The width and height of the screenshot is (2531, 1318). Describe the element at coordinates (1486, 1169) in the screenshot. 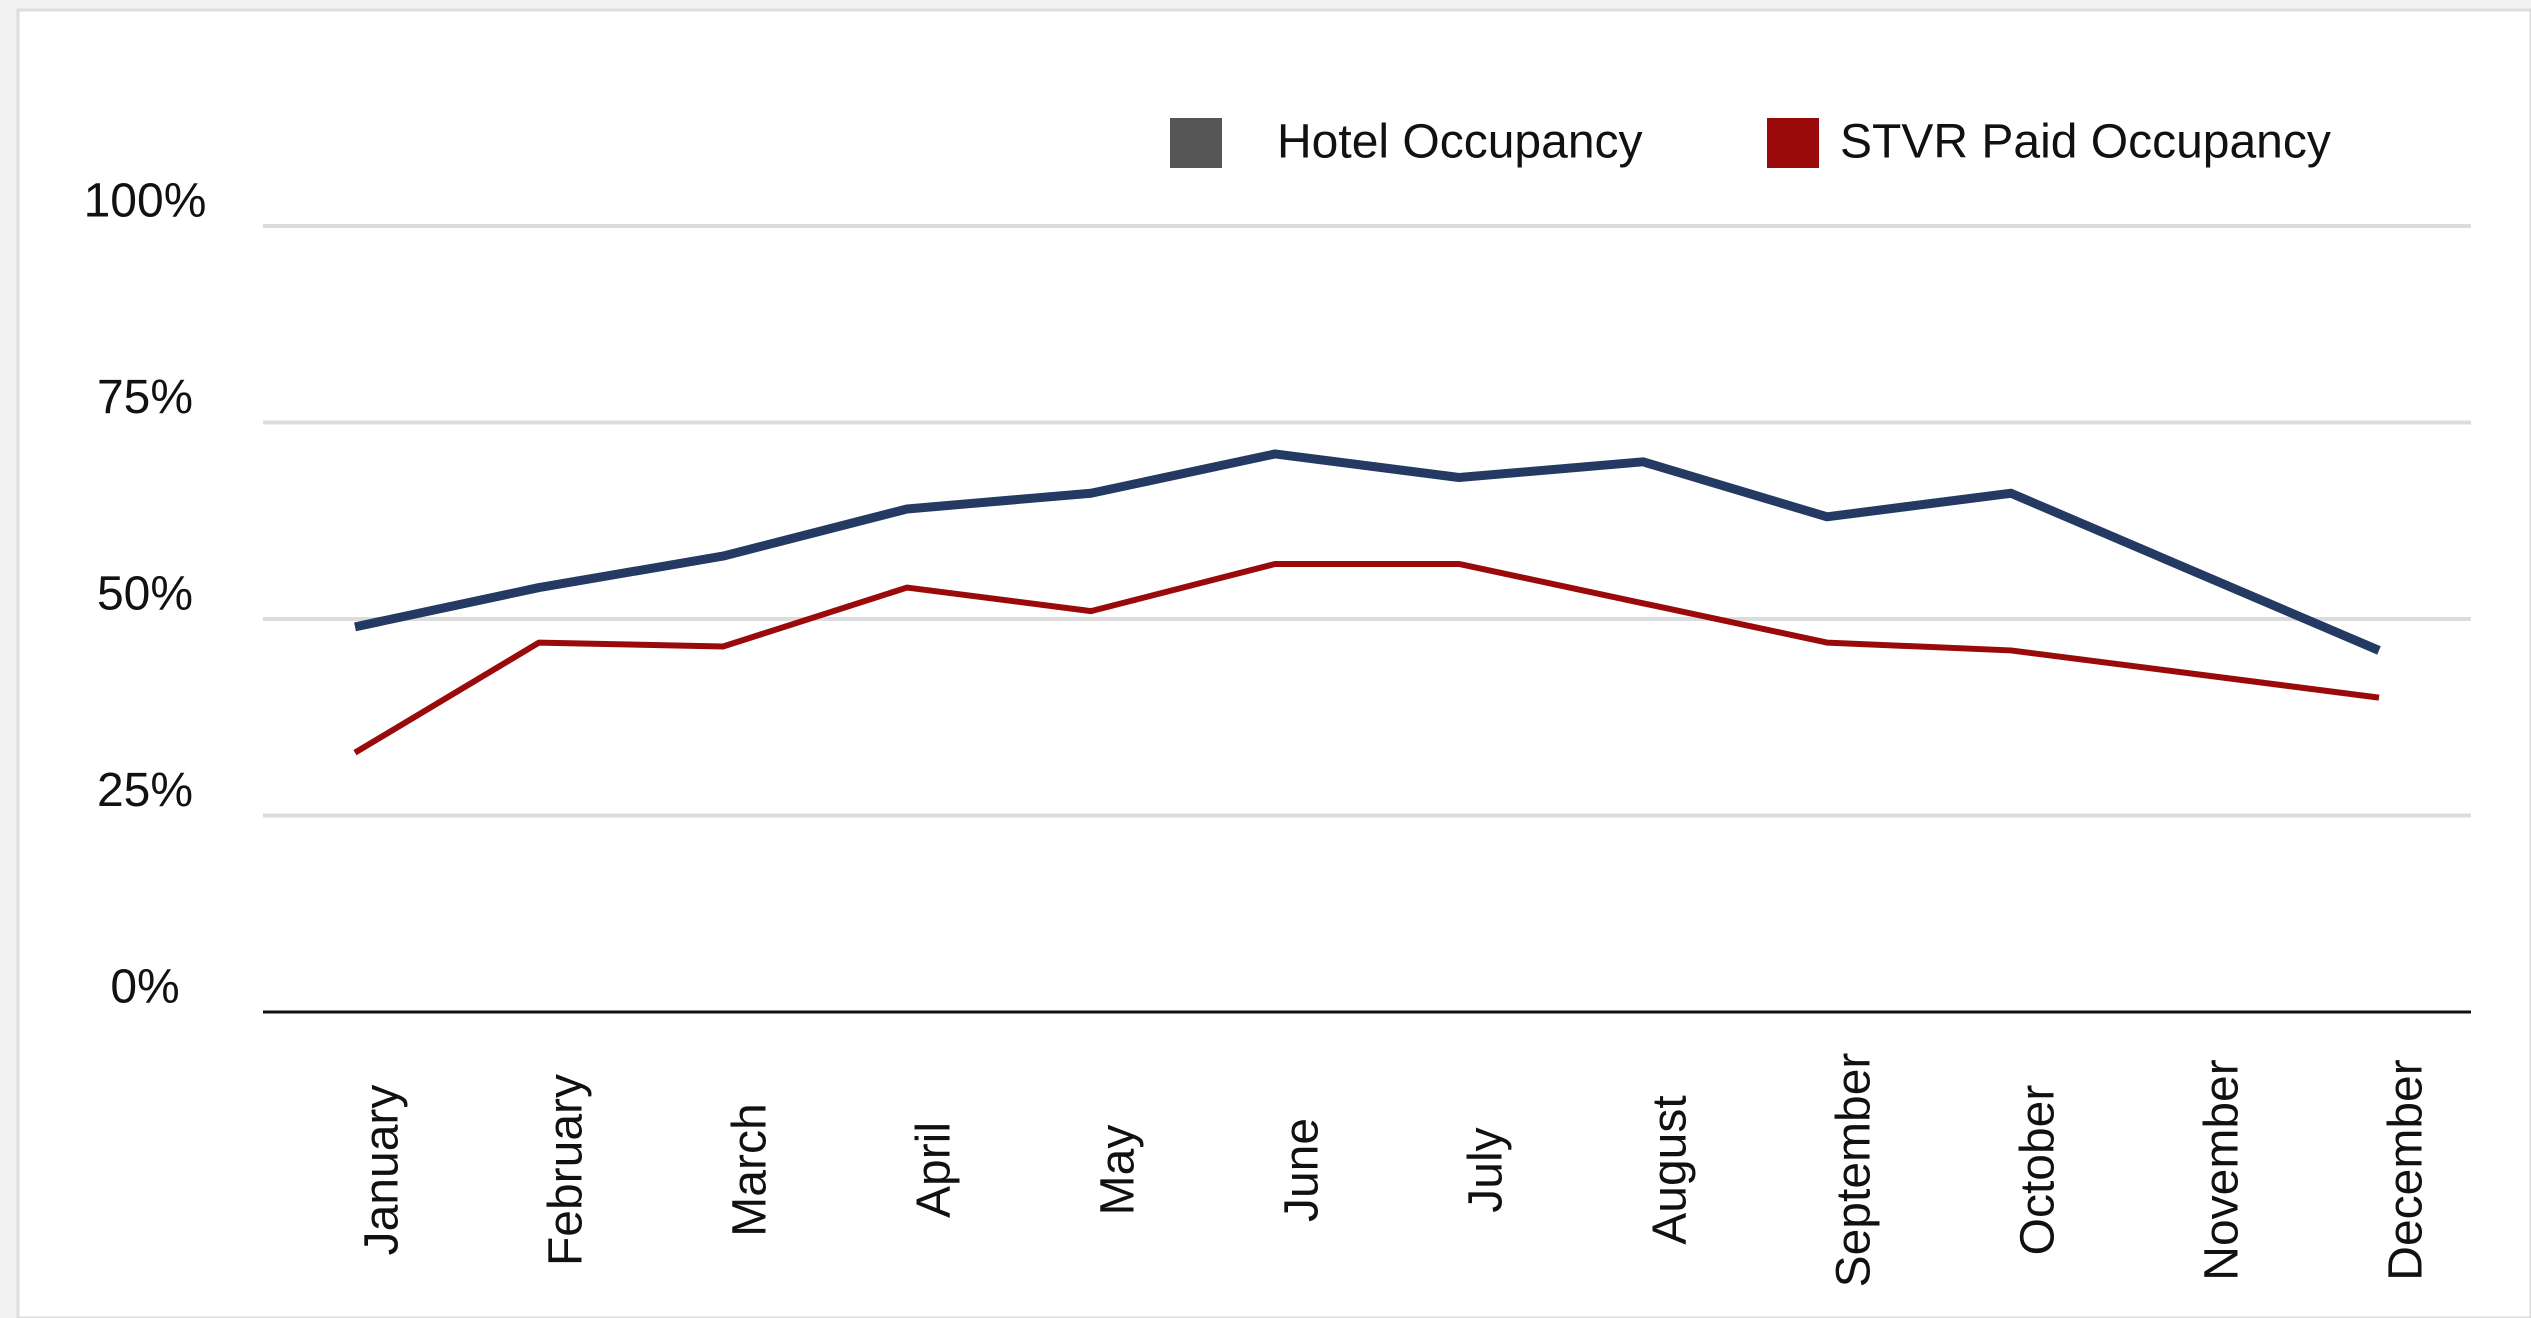

I see `x-tick-label: July` at that location.